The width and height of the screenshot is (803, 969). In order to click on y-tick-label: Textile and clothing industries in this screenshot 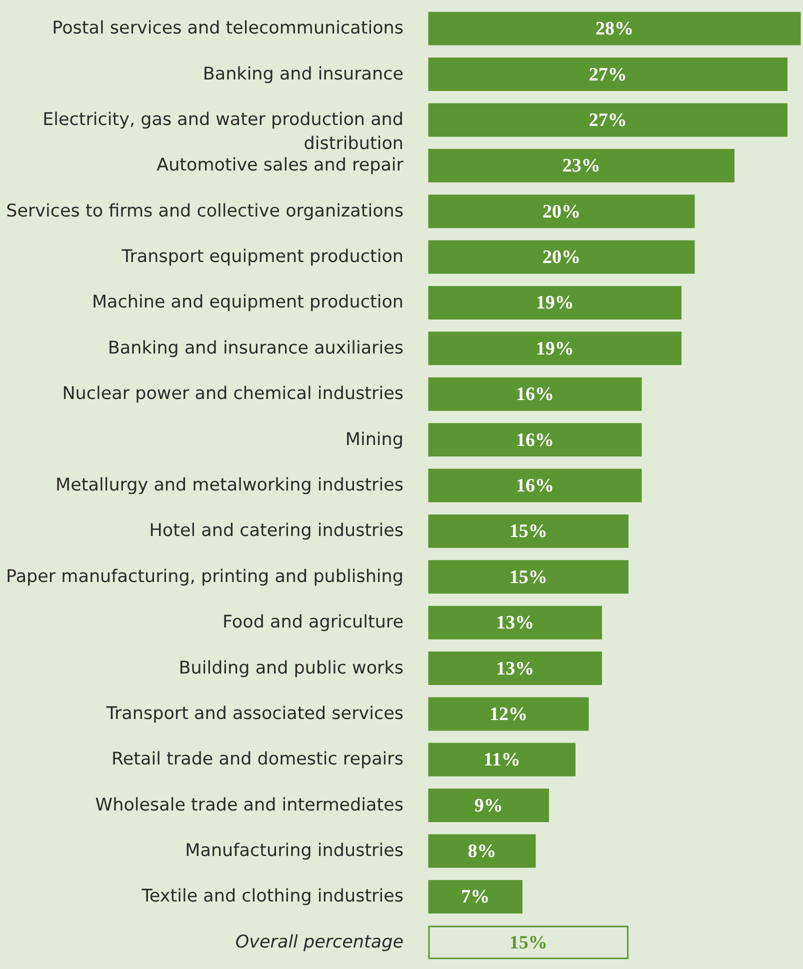, I will do `click(272, 896)`.